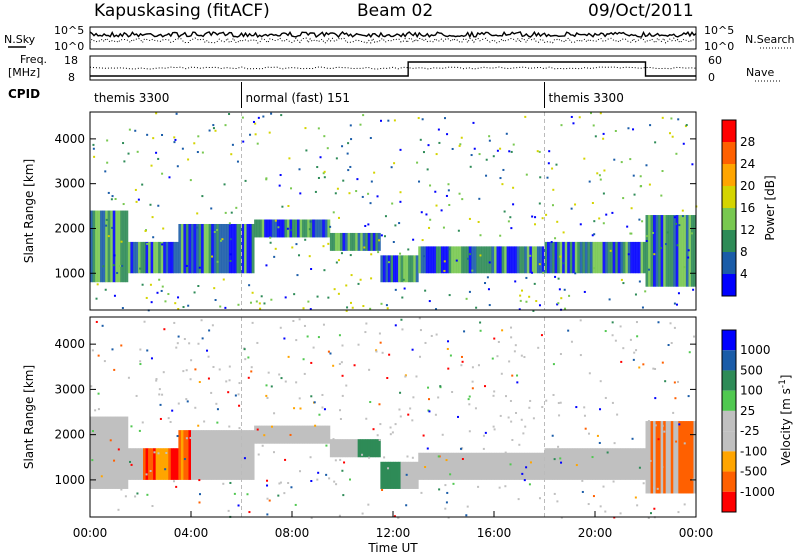 Image resolution: width=800 pixels, height=554 pixels. What do you see at coordinates (393, 40) in the screenshot?
I see `noise-search-series` at bounding box center [393, 40].